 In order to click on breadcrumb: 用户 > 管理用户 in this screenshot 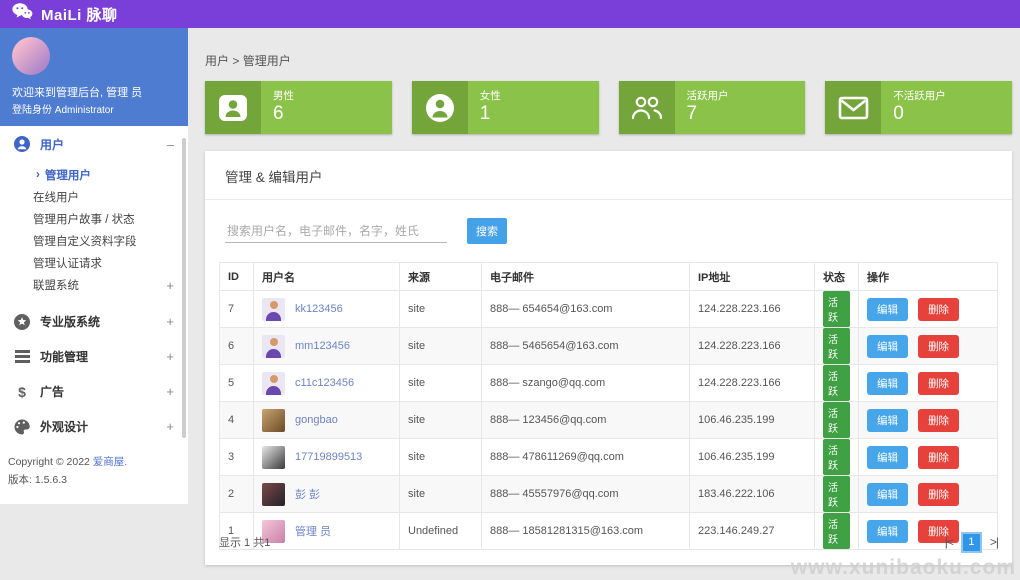, I will do `click(608, 60)`.